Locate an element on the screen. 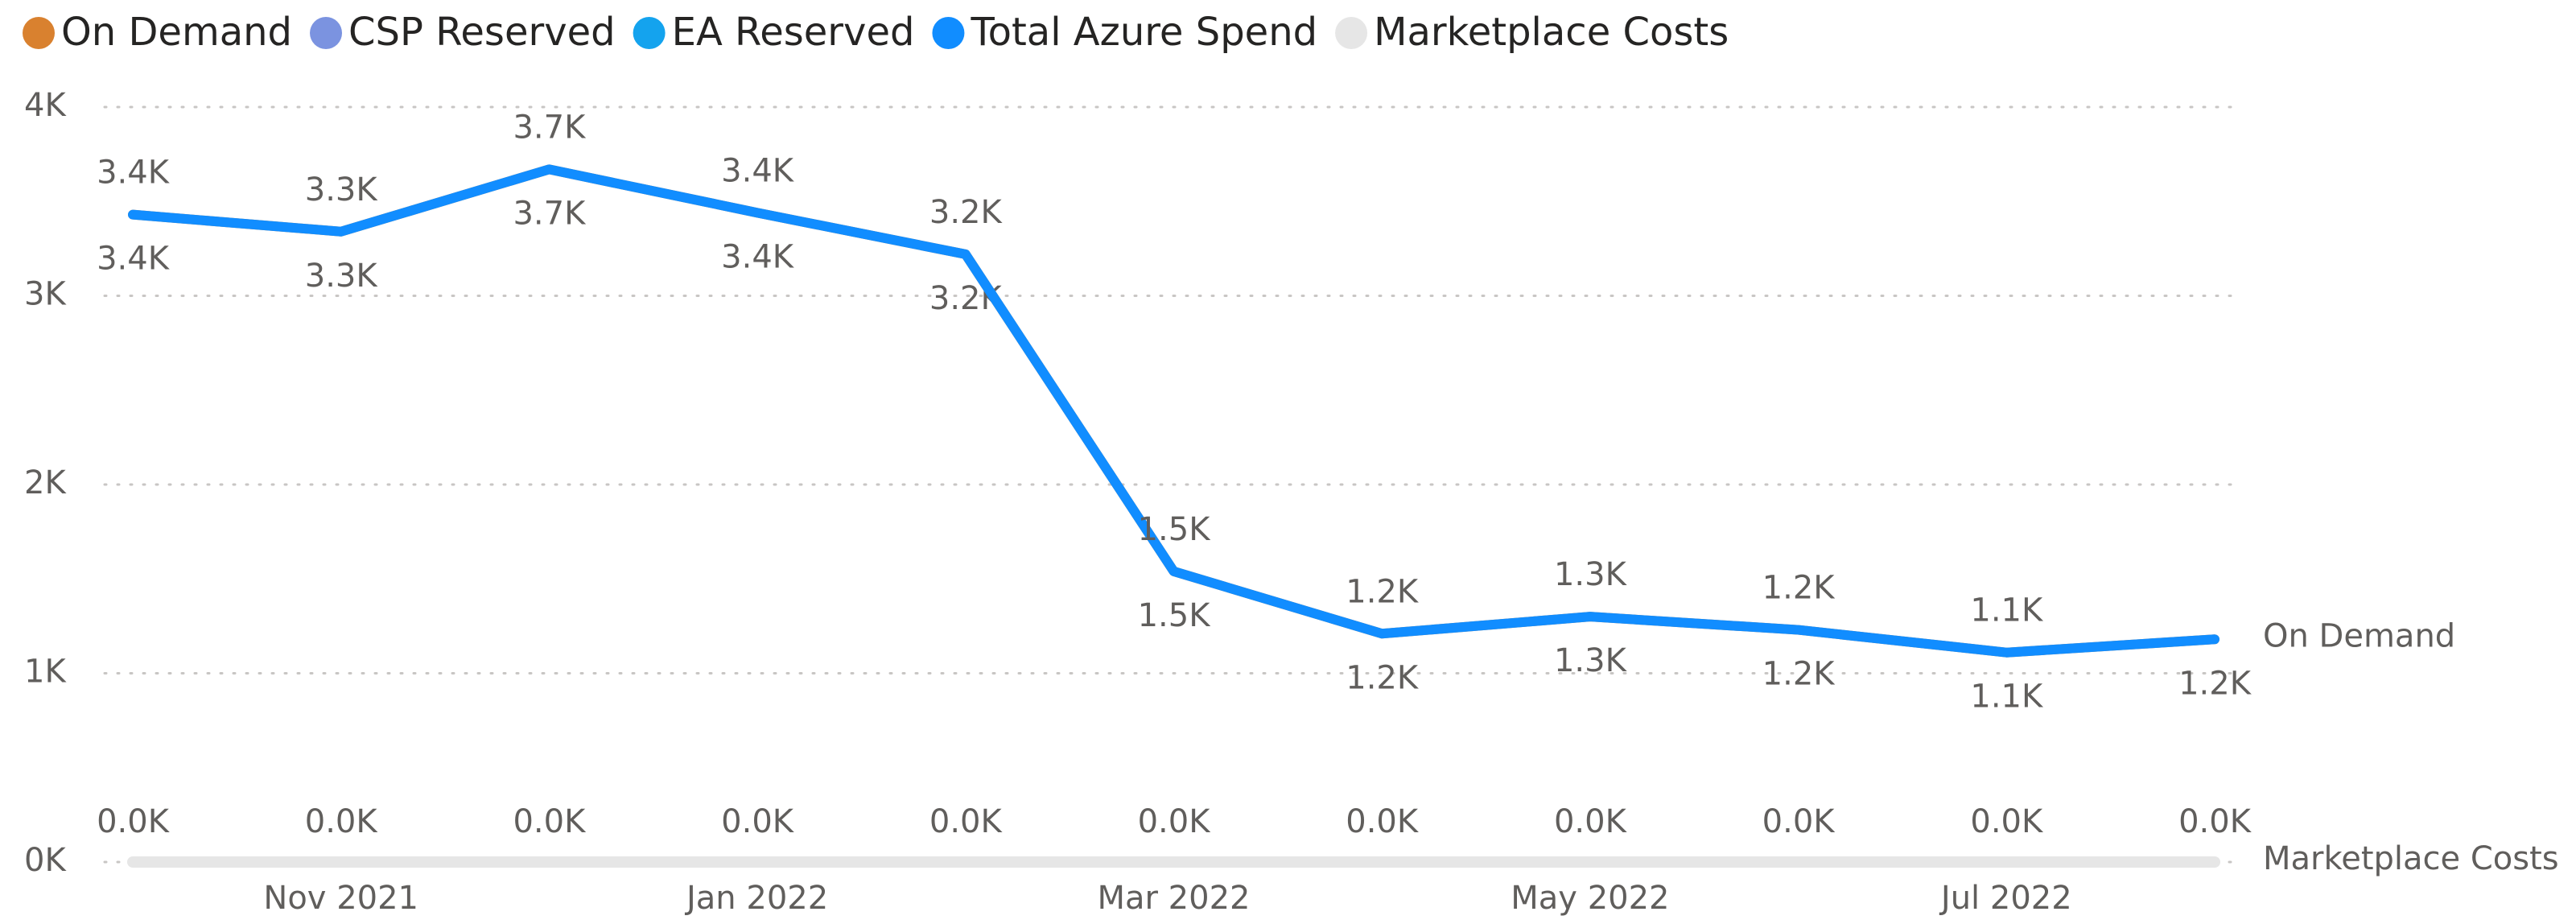  series-end-label: On Demand is located at coordinates (2359, 636).